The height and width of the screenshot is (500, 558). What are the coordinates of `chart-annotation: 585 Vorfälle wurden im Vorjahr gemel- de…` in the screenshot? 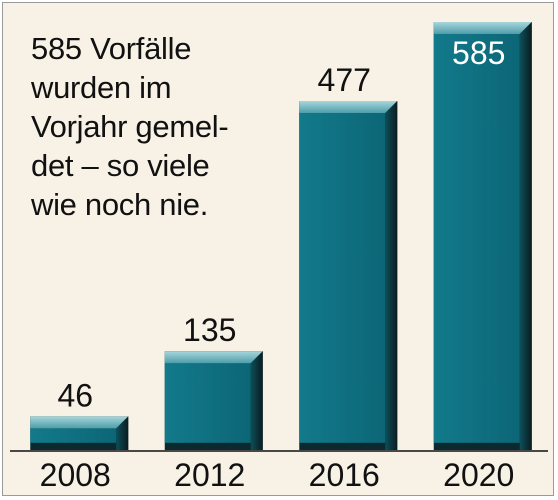 It's located at (130, 126).